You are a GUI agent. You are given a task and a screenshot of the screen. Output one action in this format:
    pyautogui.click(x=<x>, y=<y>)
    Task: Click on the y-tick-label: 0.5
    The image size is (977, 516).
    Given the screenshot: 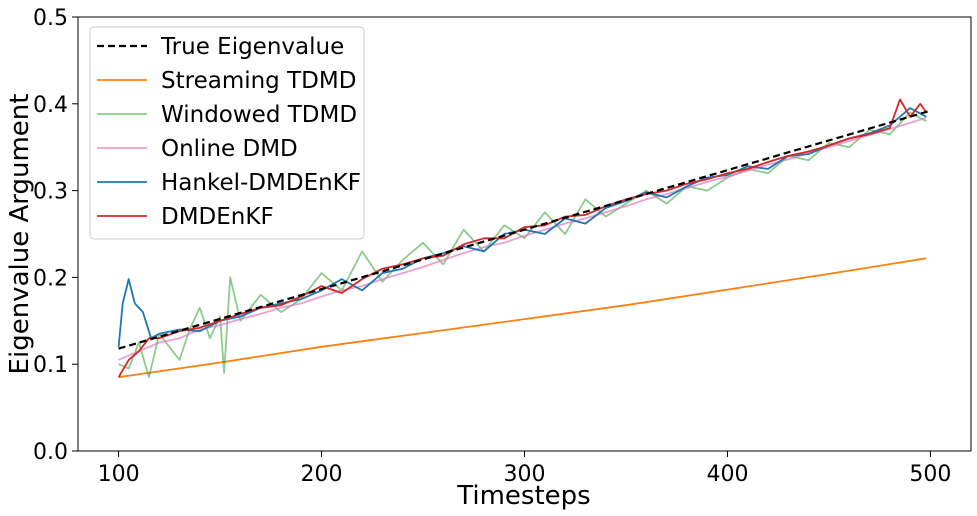 What is the action you would take?
    pyautogui.click(x=50, y=18)
    